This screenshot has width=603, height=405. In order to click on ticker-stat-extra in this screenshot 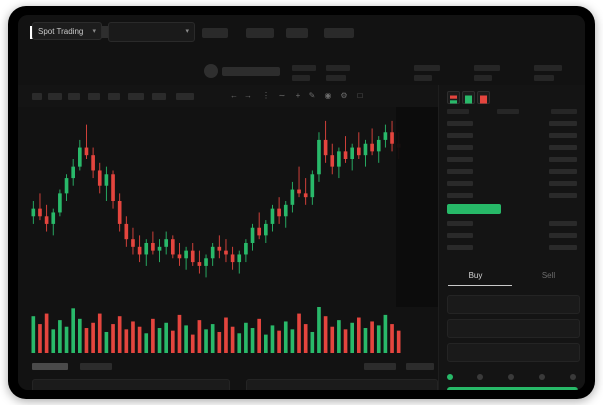, I will do `click(548, 68)`.